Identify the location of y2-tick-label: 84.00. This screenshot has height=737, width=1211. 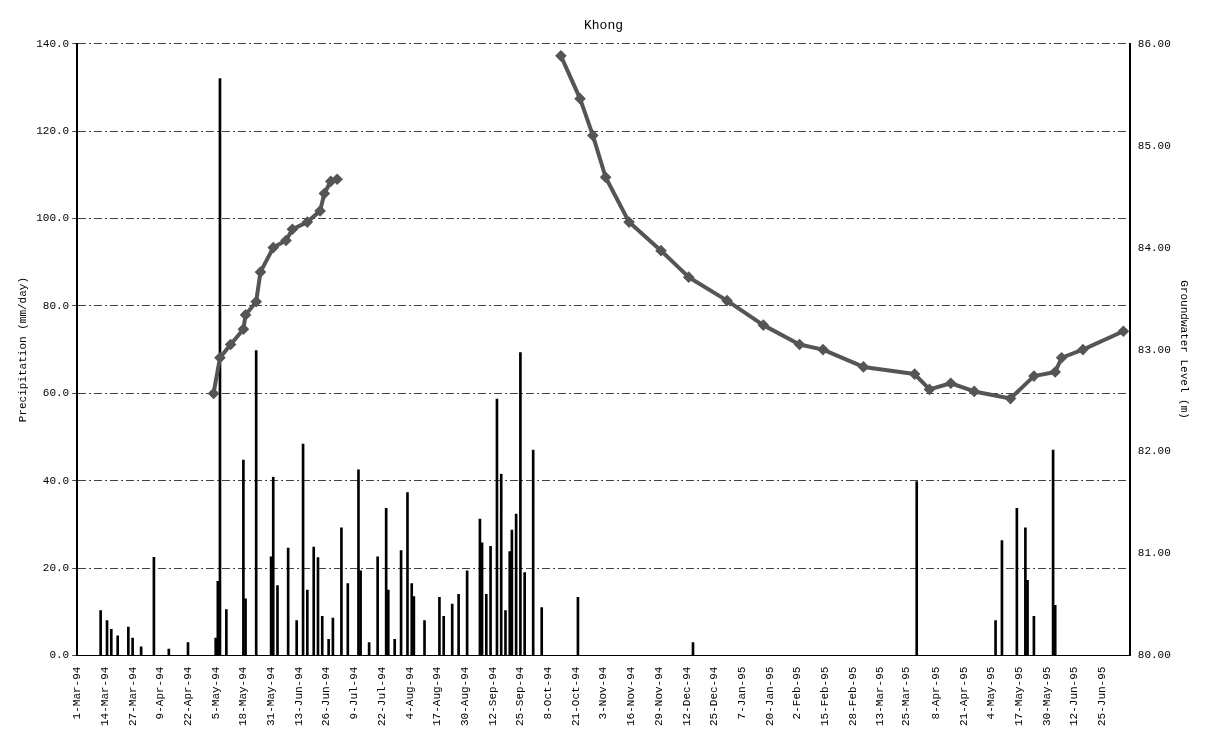
(1154, 247).